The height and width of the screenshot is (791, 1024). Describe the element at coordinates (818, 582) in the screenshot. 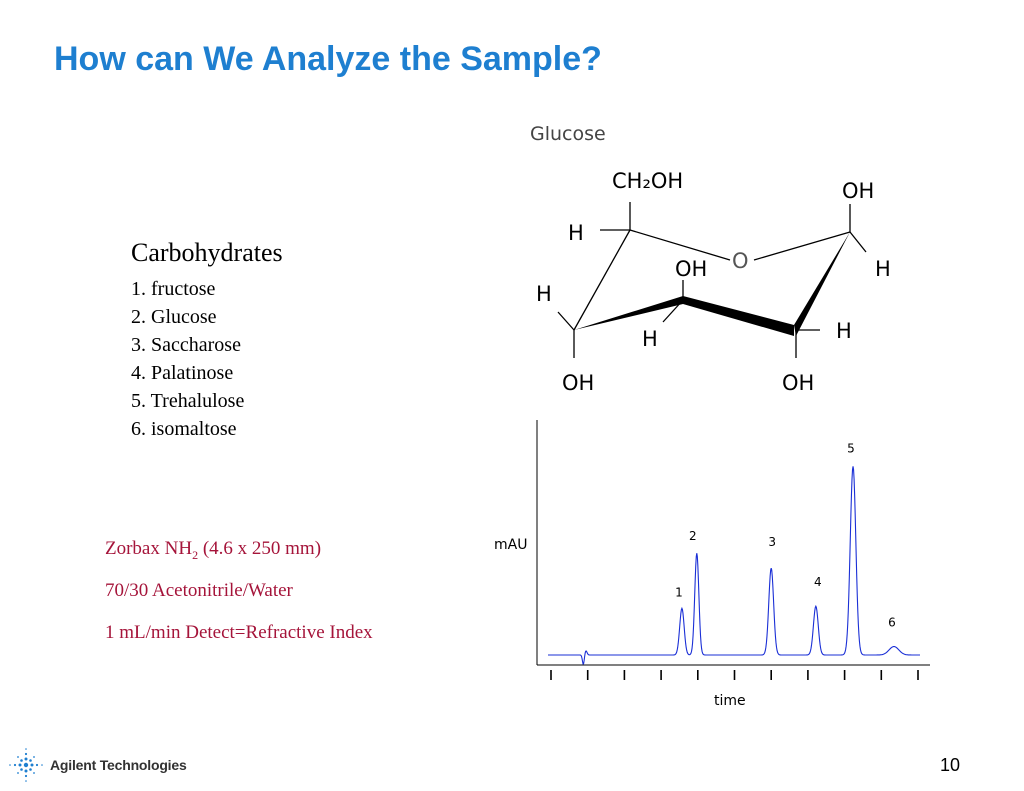

I see `peak-label: 4` at that location.